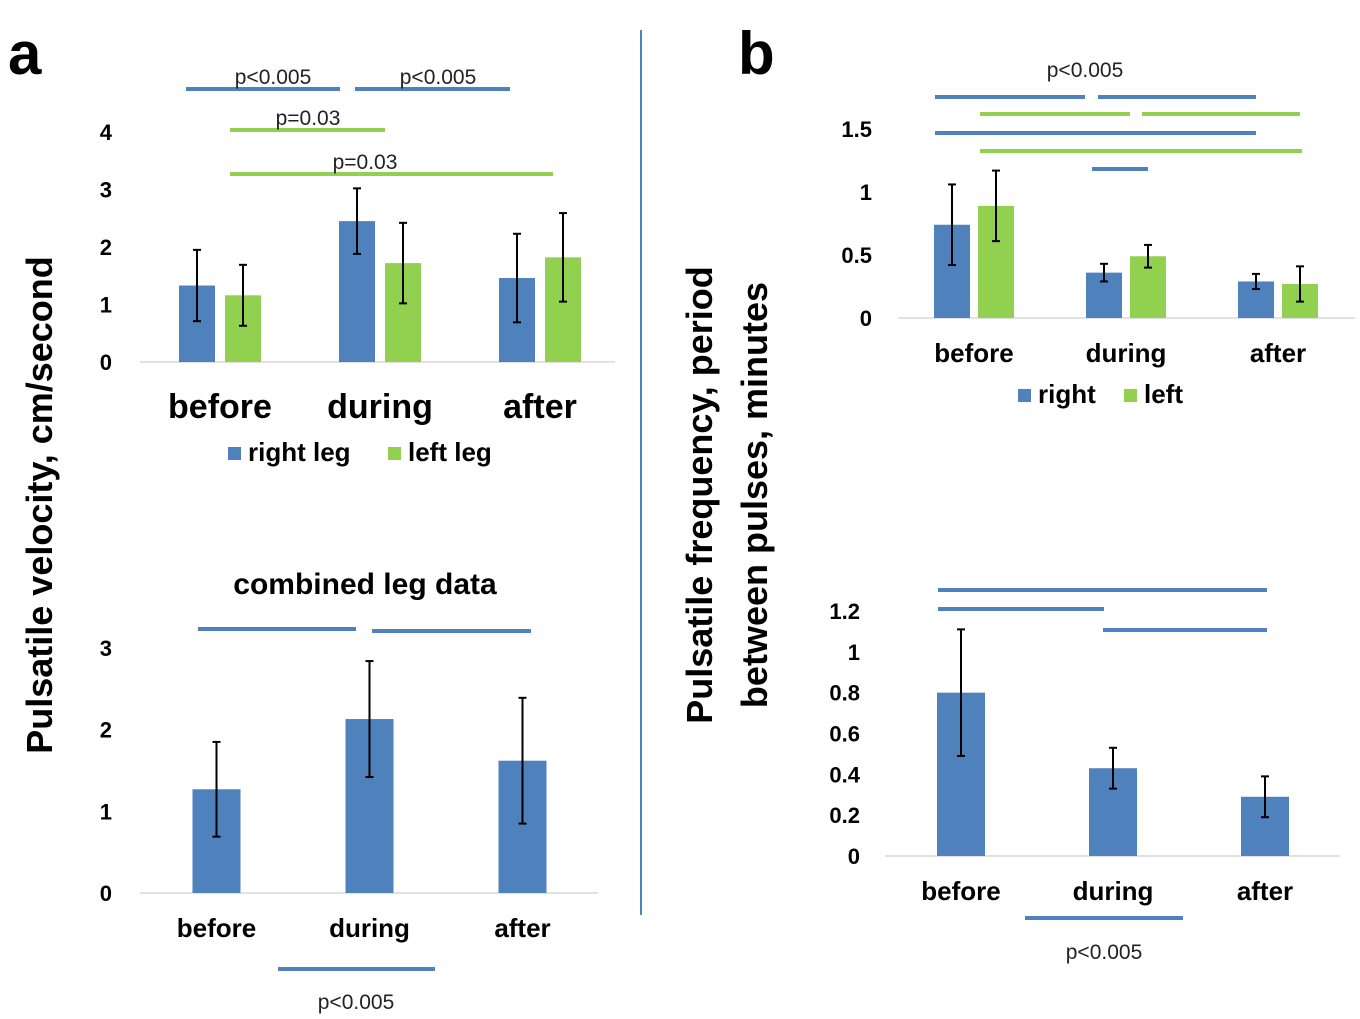 This screenshot has height=1019, width=1360. I want to click on y-tick-label: 0.4, so click(844, 774).